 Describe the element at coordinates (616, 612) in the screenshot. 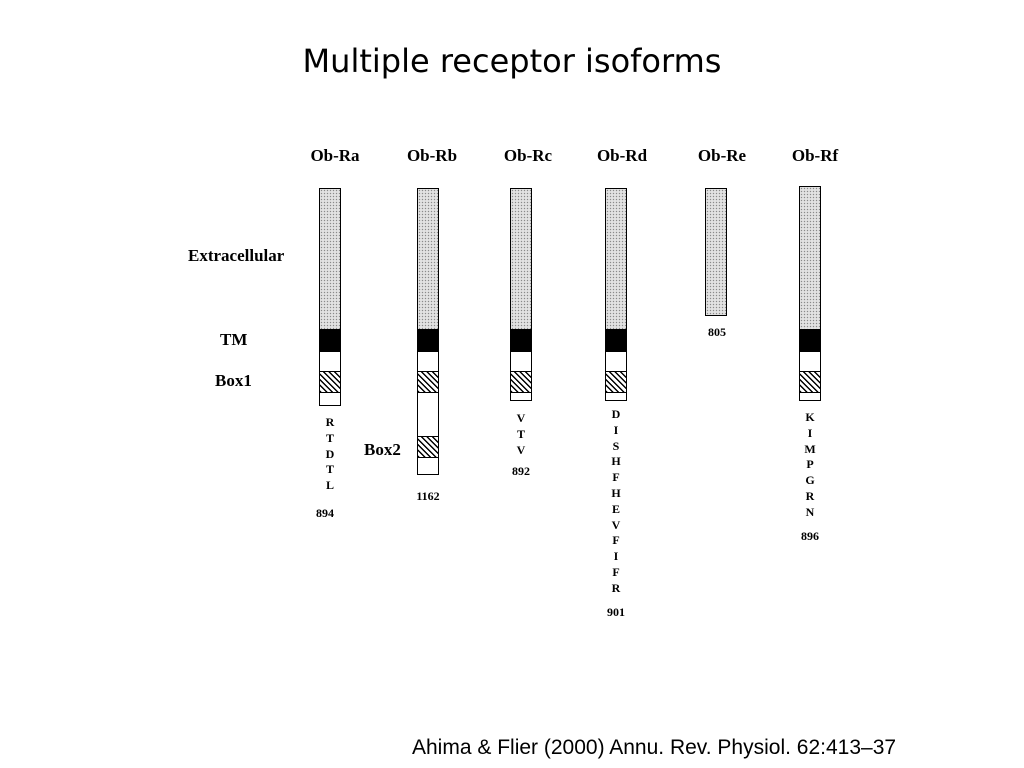

I see `length-ob-rd: 901` at that location.